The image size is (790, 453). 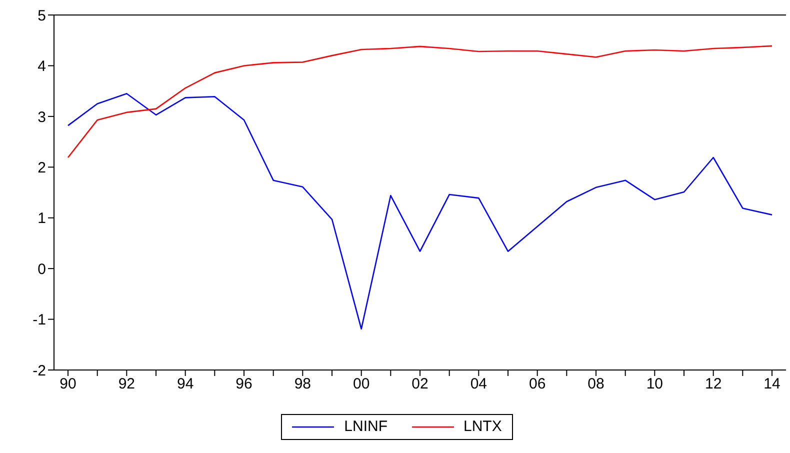 I want to click on y-tick-label: 4, so click(x=42, y=67).